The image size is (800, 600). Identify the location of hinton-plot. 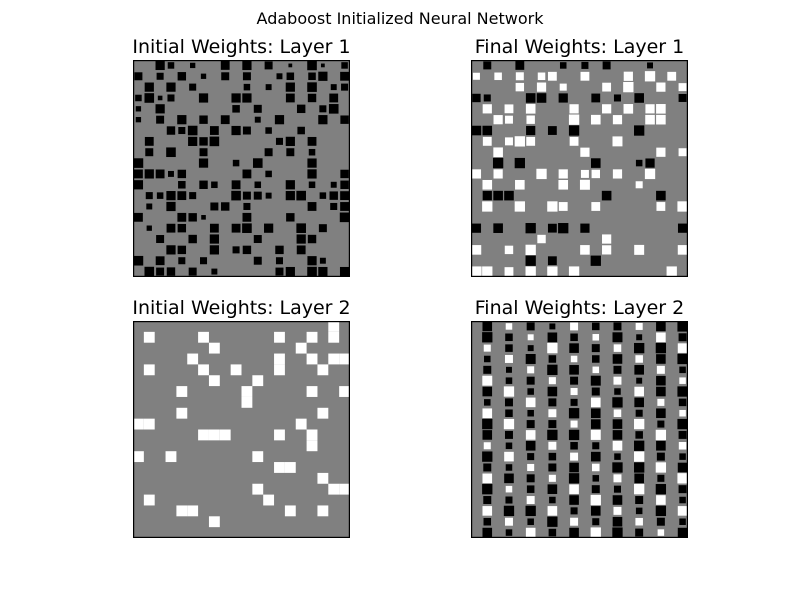
(579, 168).